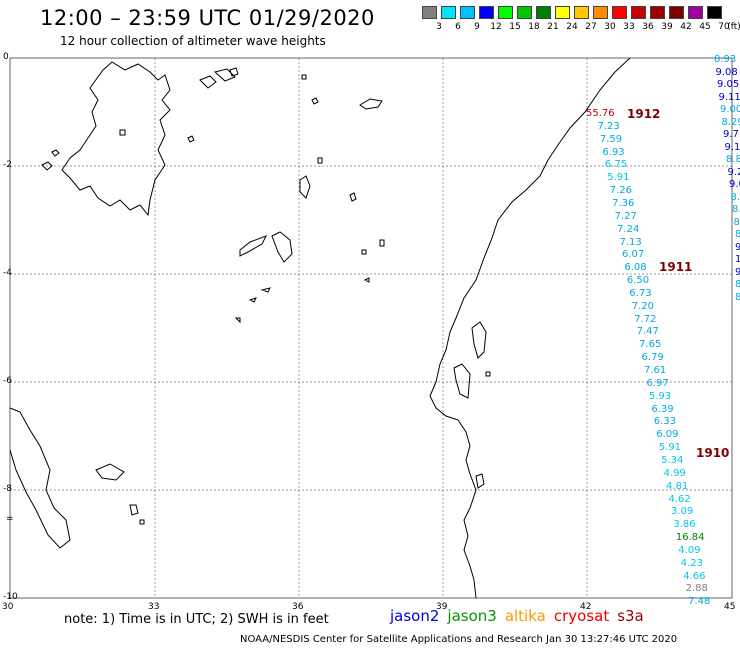 The height and width of the screenshot is (650, 740). Describe the element at coordinates (608, 126) in the screenshot. I see `wave-height-reading: 7.23` at that location.